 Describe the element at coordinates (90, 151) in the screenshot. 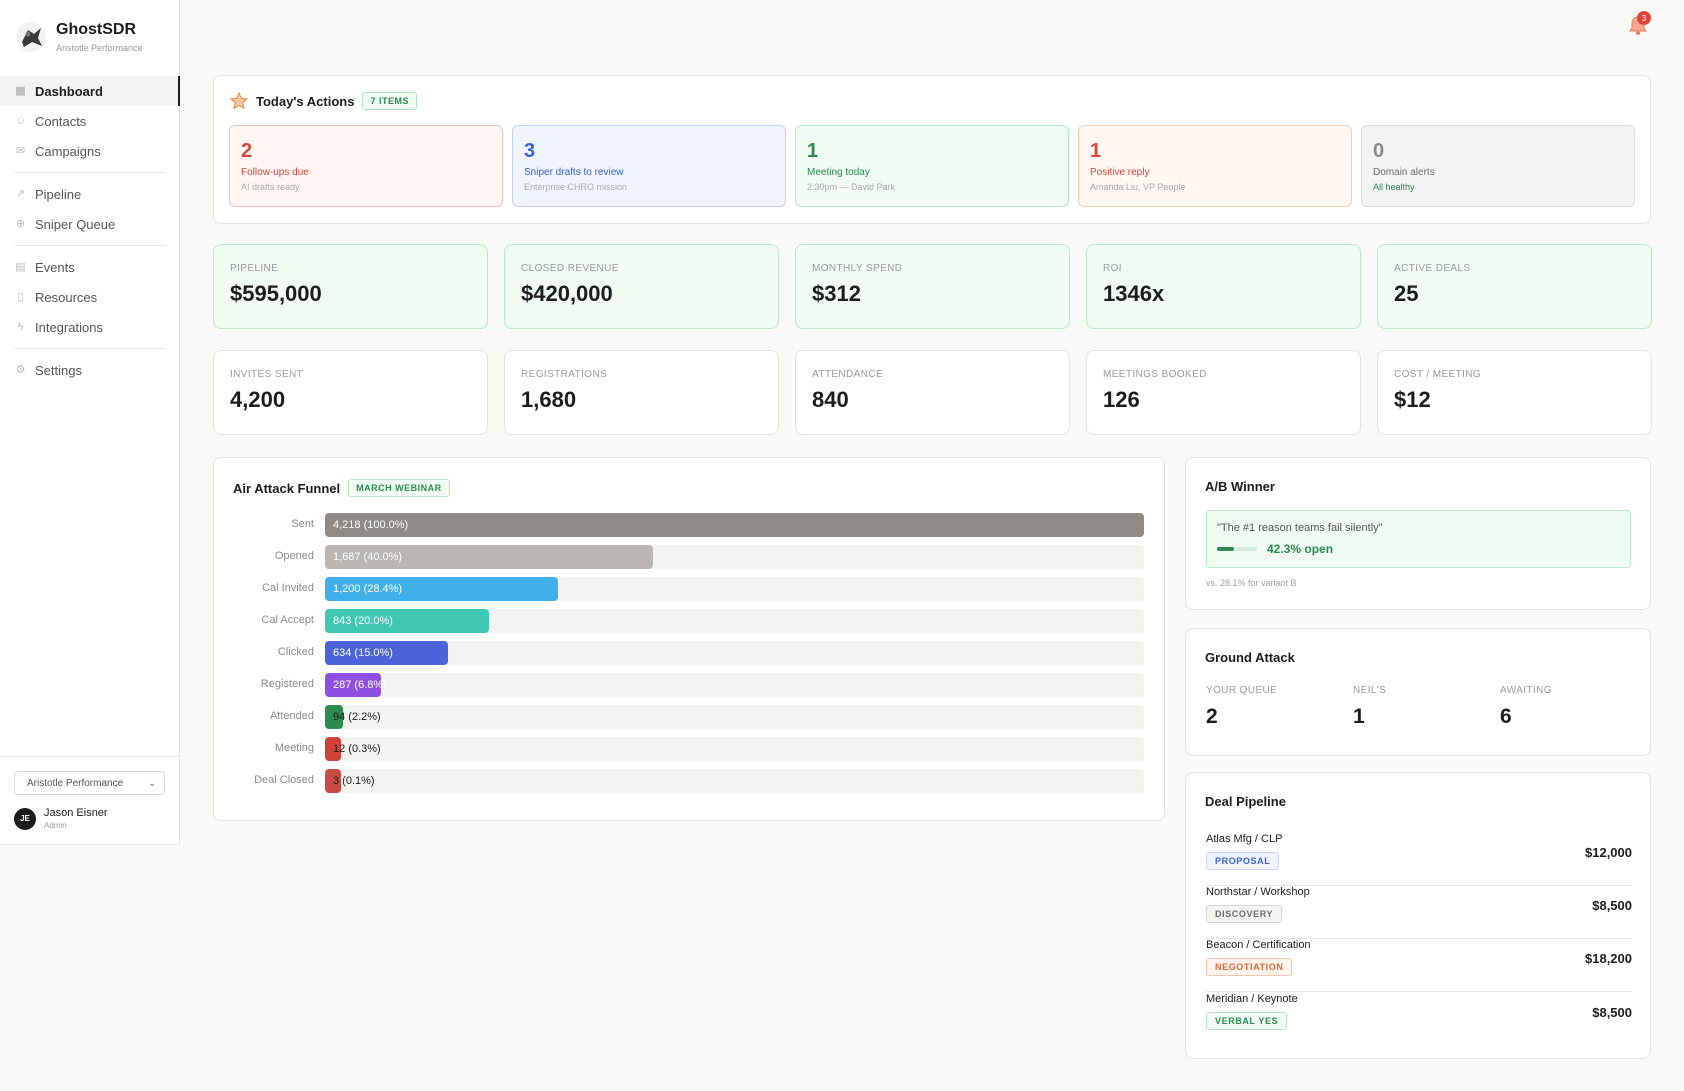

I see `nav-item-campaigns: ✉ Campaigns` at that location.